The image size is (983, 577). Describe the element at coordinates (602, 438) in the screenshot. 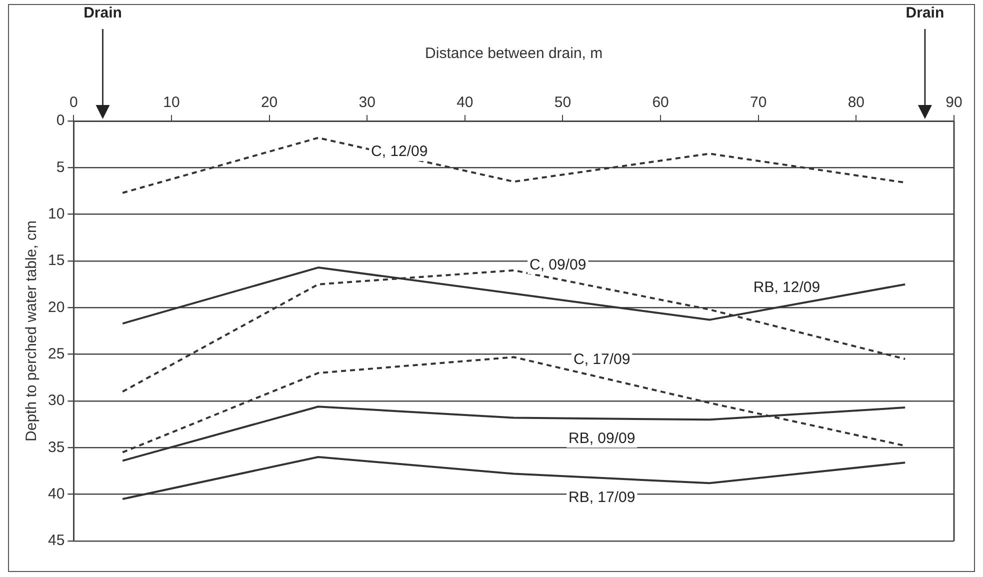

I see `series-label: RB, 09/09` at that location.